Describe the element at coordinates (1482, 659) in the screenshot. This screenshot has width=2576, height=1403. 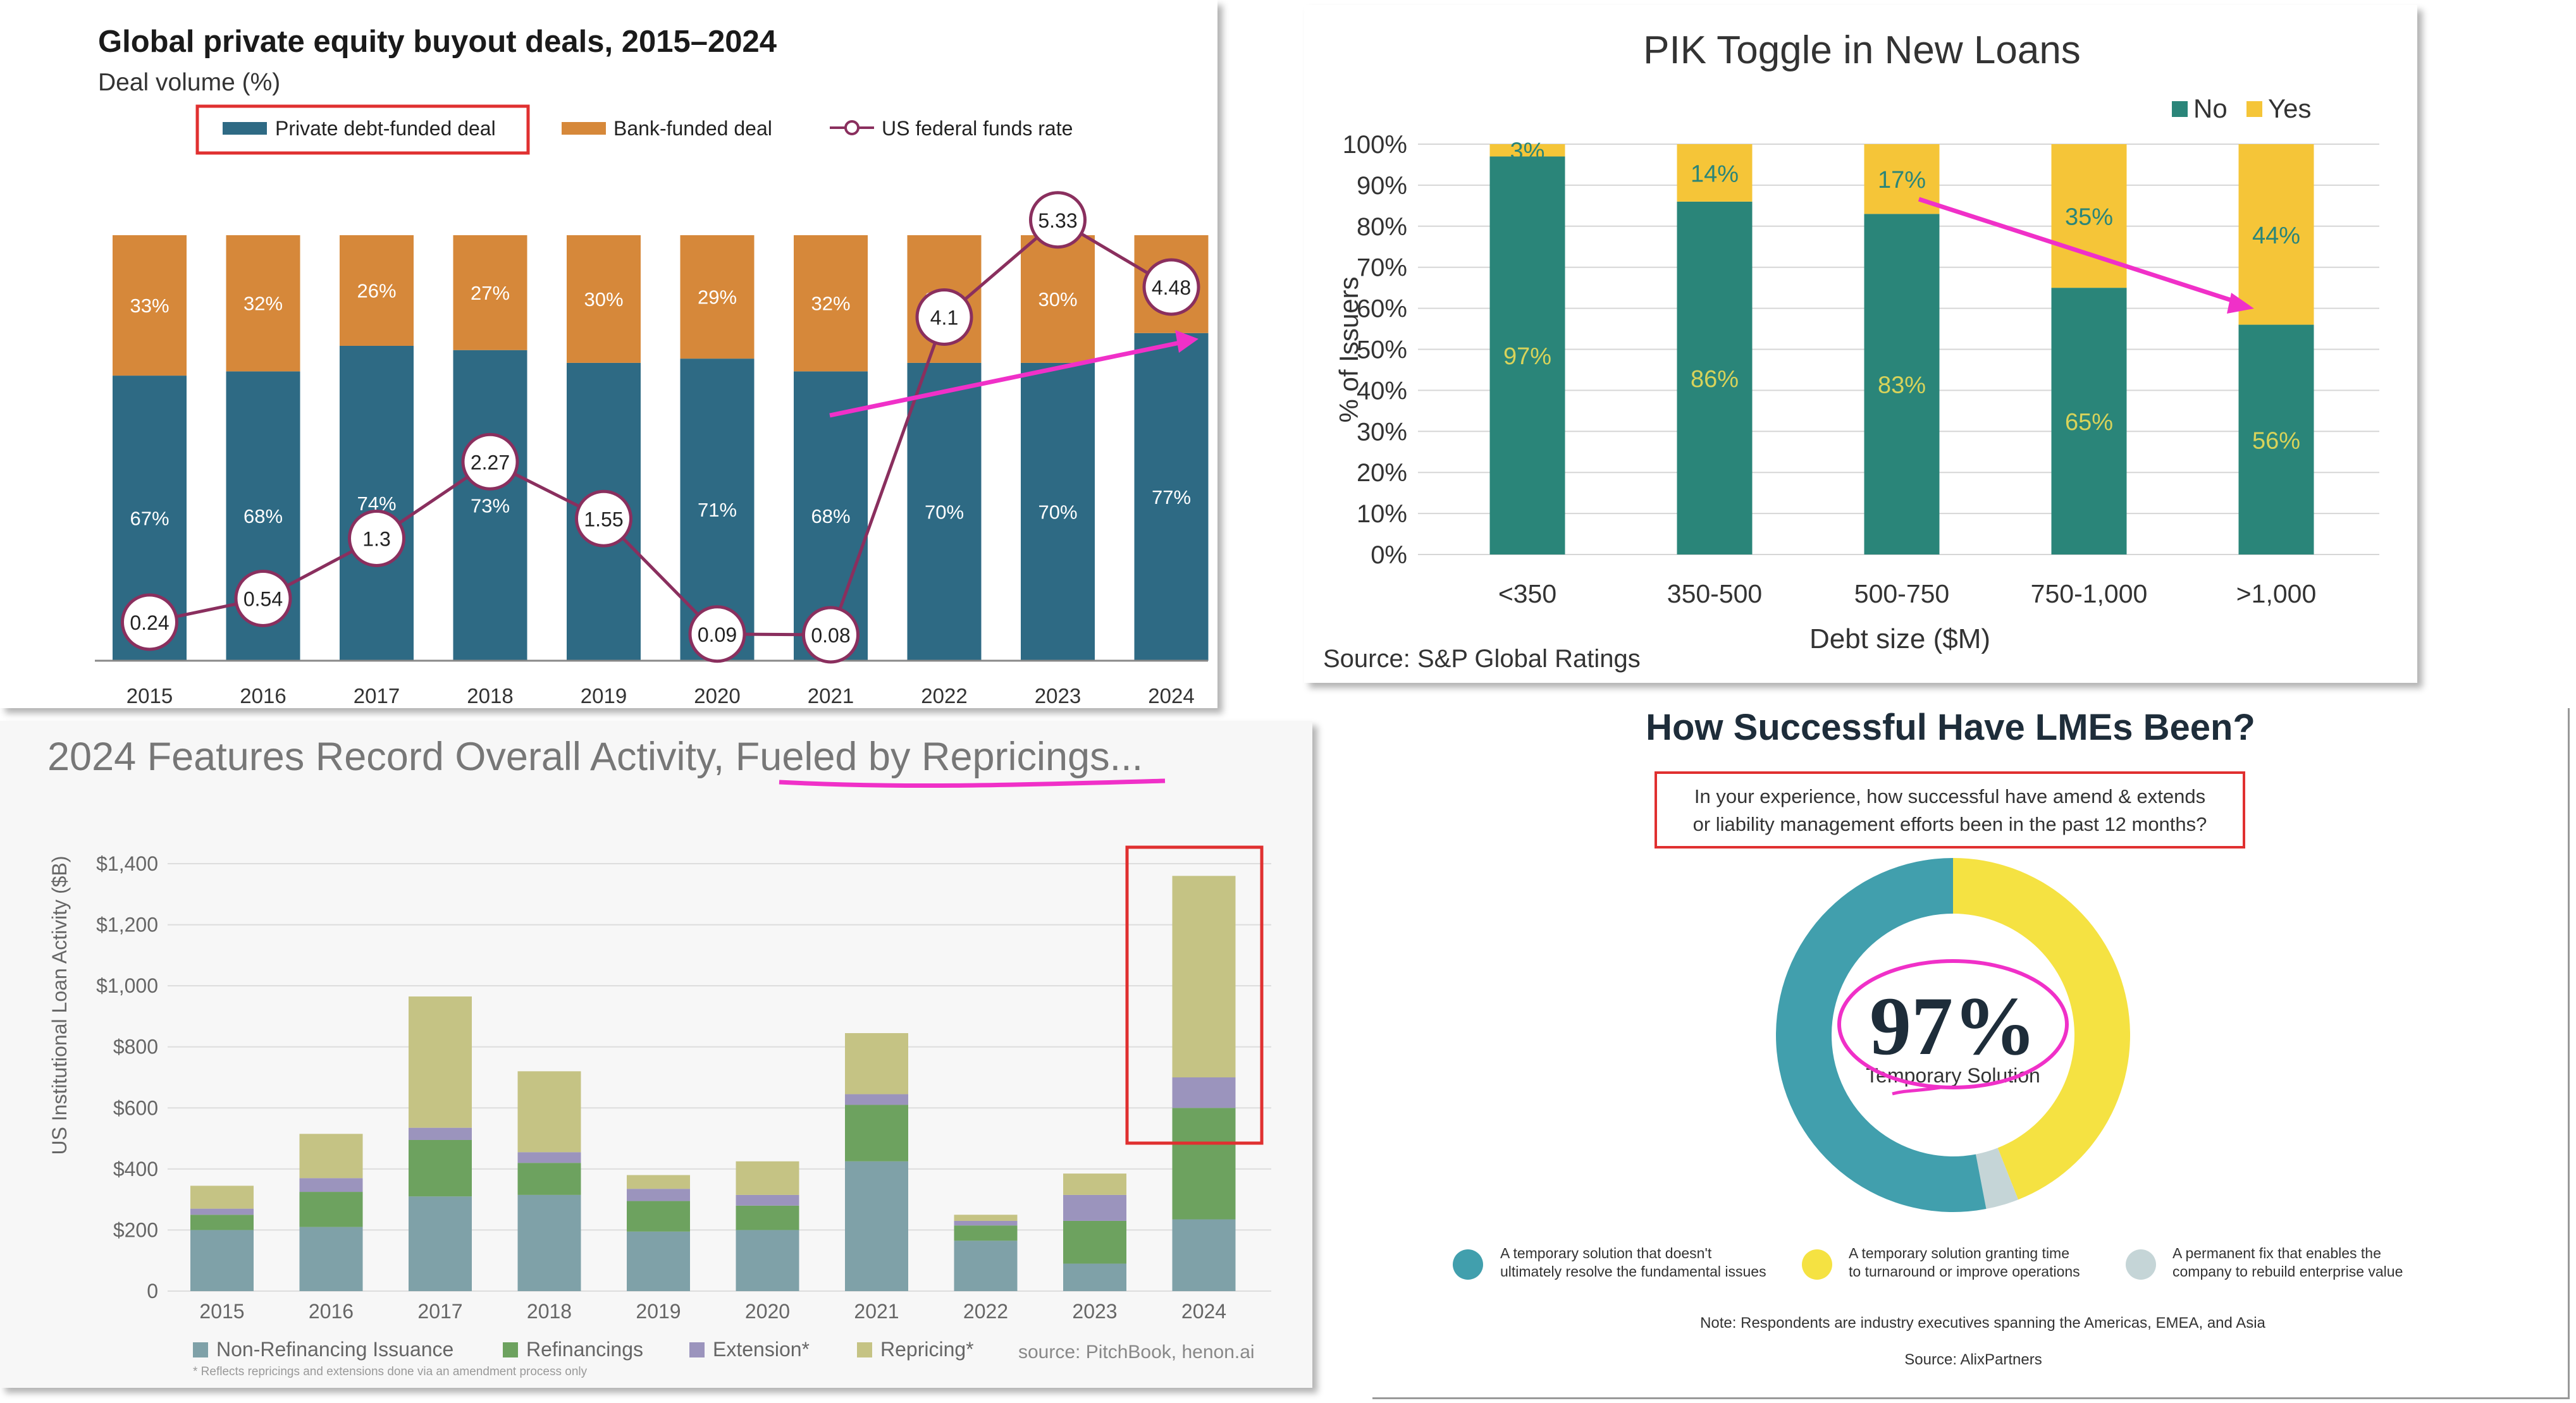
I see `pik-source: Source: S&P Global Ratings` at that location.